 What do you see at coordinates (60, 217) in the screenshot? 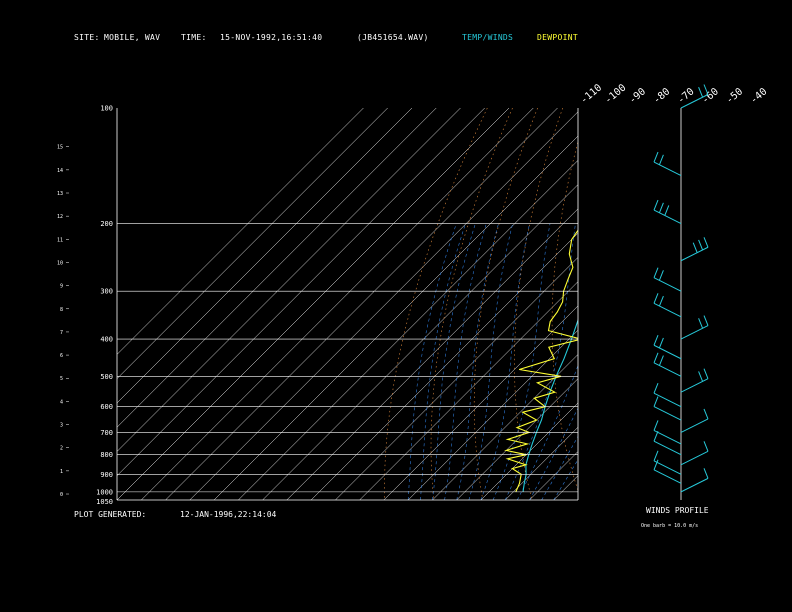
I see `height-tick-label: 12` at bounding box center [60, 217].